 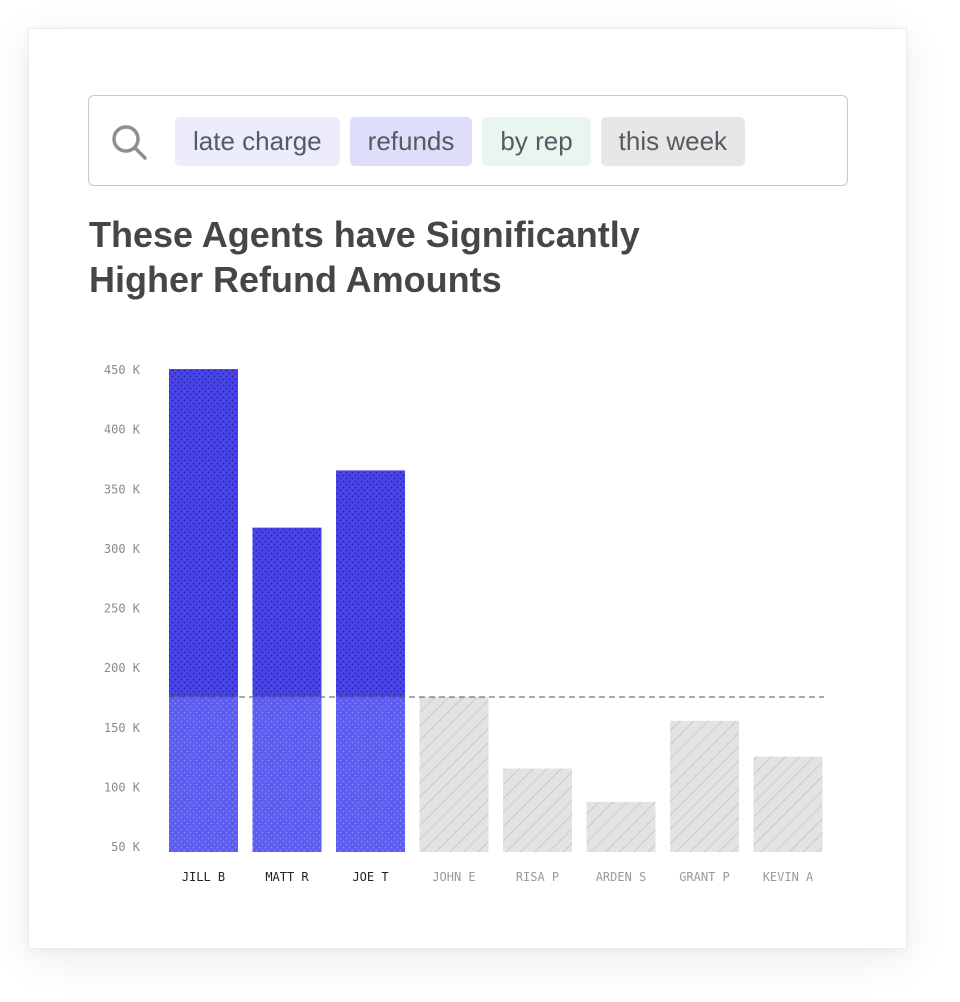 What do you see at coordinates (122, 370) in the screenshot?
I see `y-tick-label: 450 K` at bounding box center [122, 370].